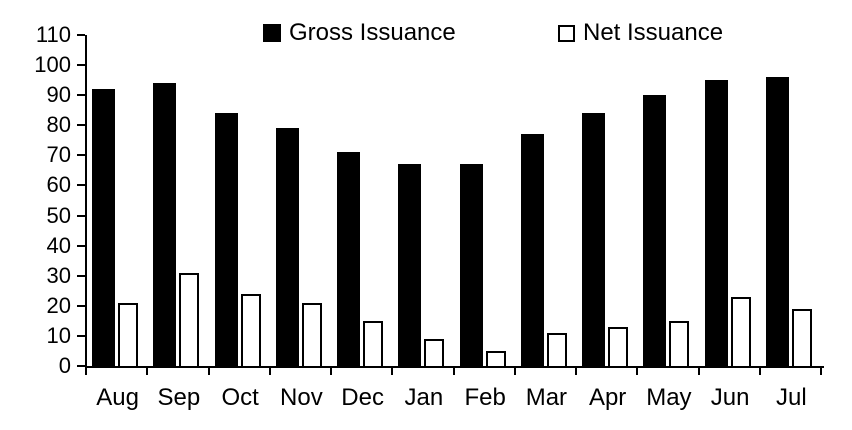  Describe the element at coordinates (716, 223) in the screenshot. I see `bar-gross-jun` at that location.